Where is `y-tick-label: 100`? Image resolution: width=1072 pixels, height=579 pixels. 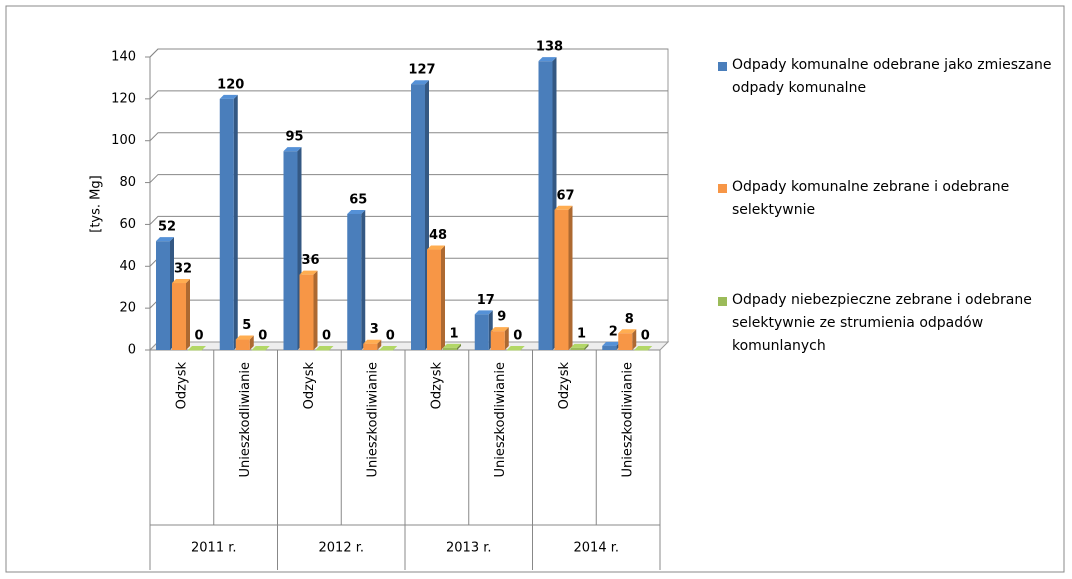 y-tick-label: 100 is located at coordinates (123, 140).